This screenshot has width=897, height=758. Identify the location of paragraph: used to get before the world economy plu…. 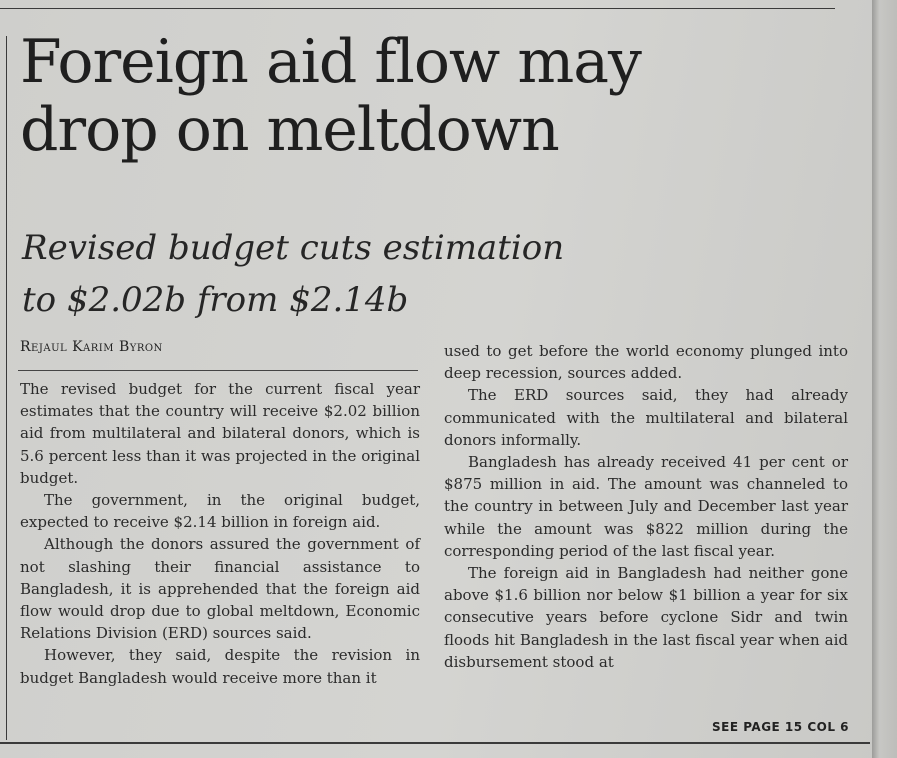
(646, 362).